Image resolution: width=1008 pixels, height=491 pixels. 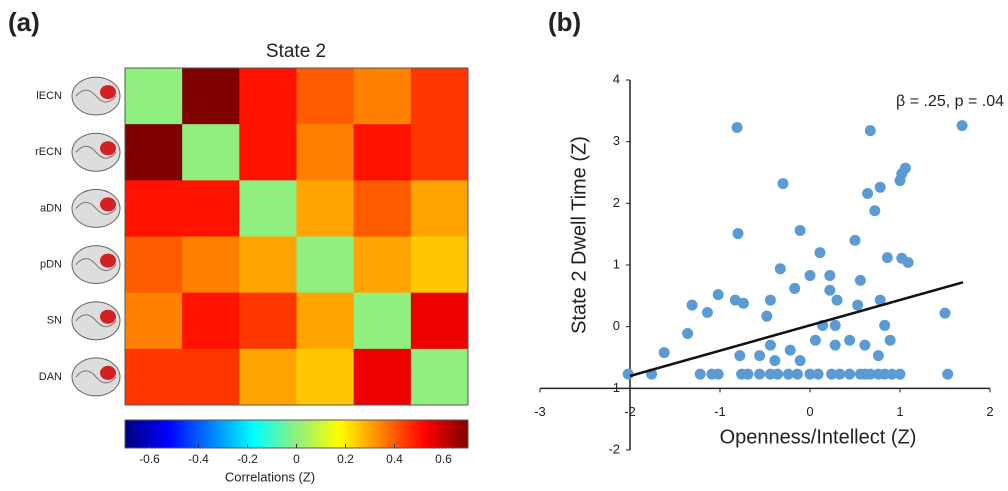 What do you see at coordinates (614, 387) in the screenshot?
I see `y-tick-label: -1` at bounding box center [614, 387].